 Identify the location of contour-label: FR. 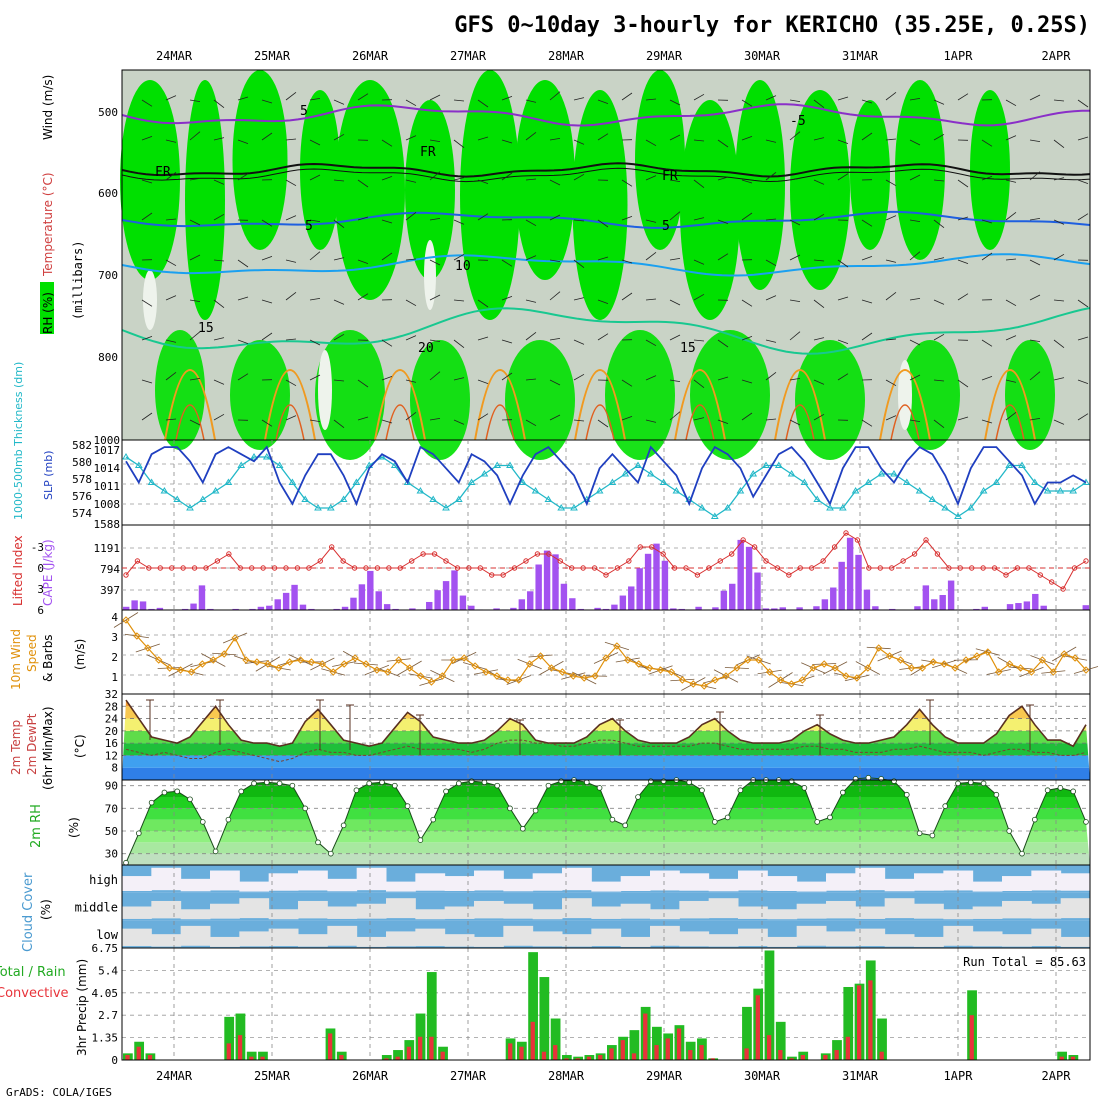
(428, 152).